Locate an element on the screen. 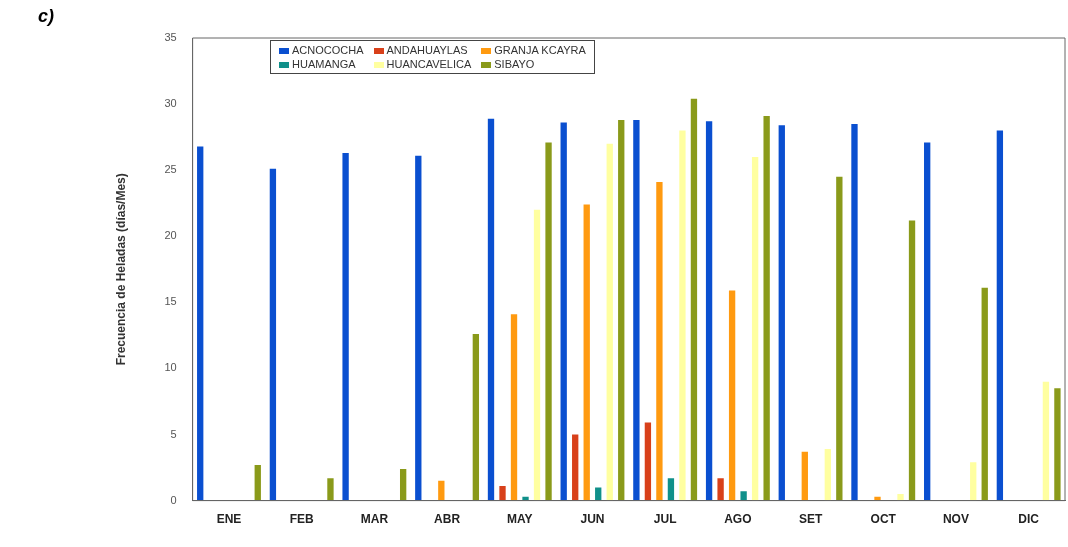  x-tick-label: NOV is located at coordinates (955, 519).